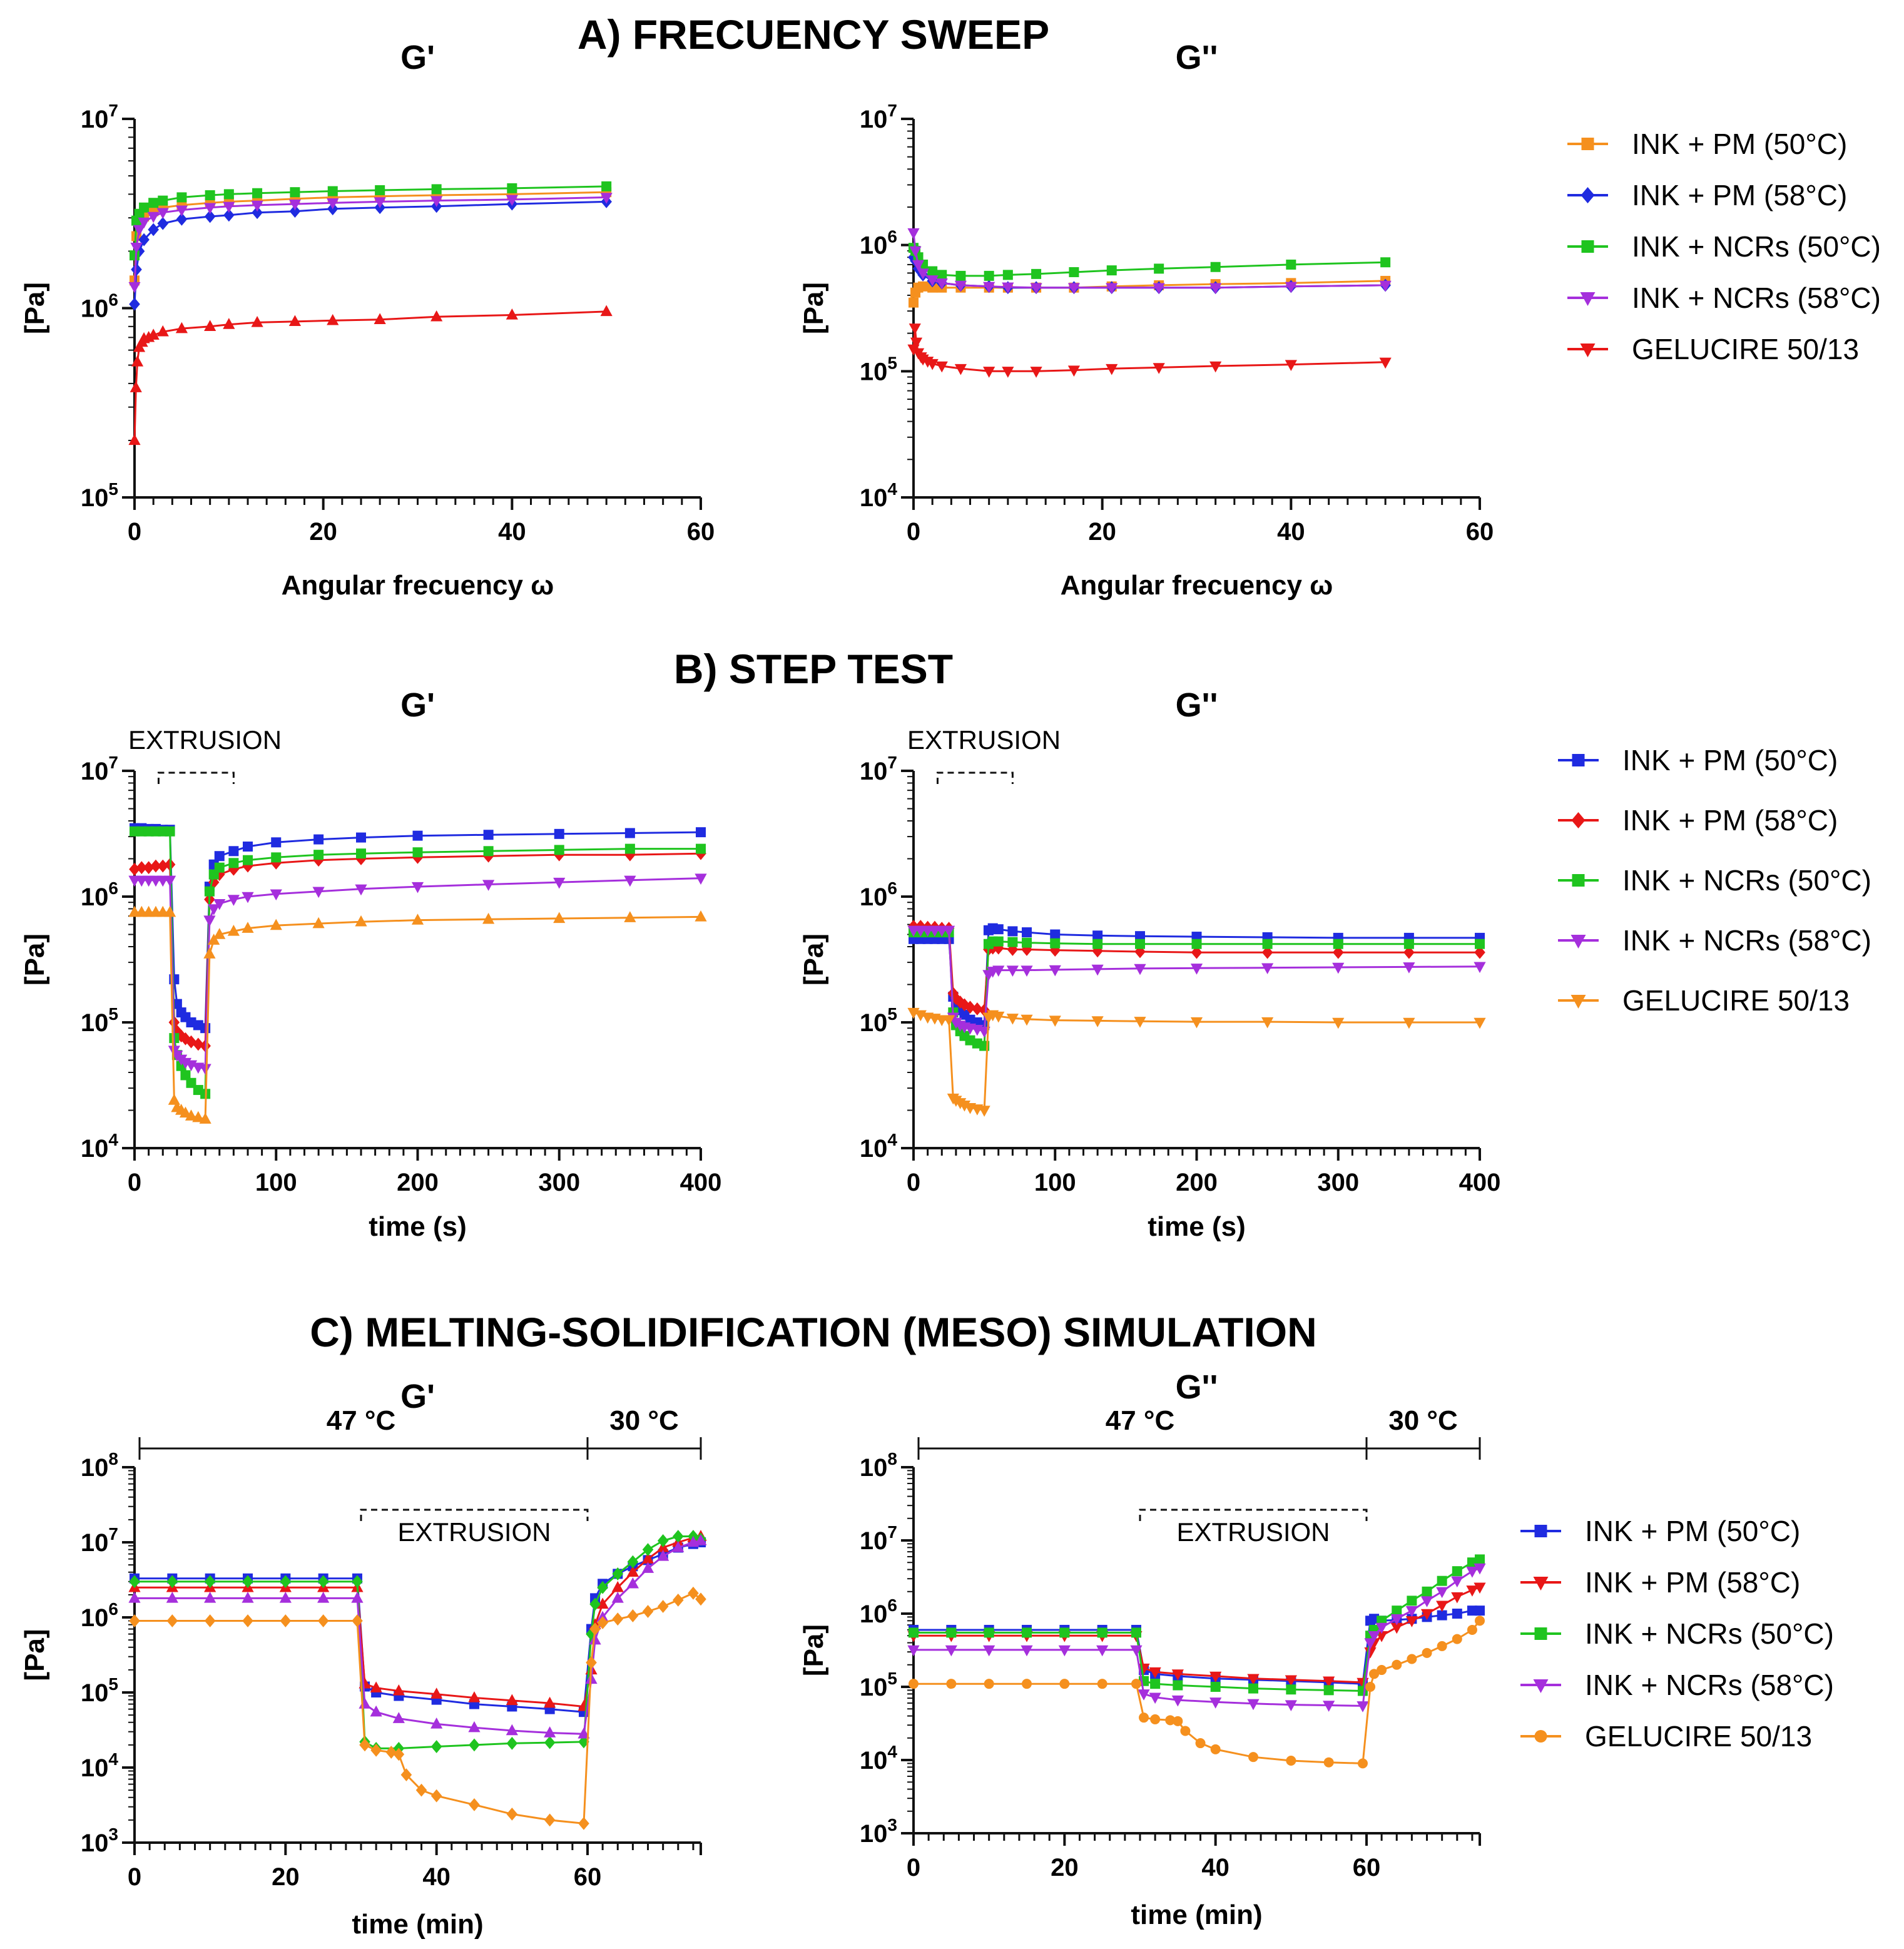 Image resolution: width=1904 pixels, height=1949 pixels. What do you see at coordinates (418, 1016) in the screenshot?
I see `series-line` at bounding box center [418, 1016].